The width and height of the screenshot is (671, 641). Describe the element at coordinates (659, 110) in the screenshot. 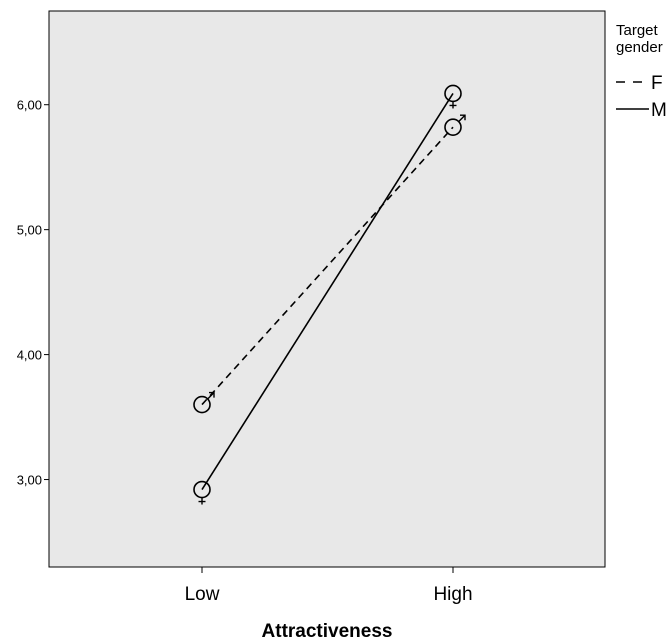

I see `legend-label-M: M` at that location.